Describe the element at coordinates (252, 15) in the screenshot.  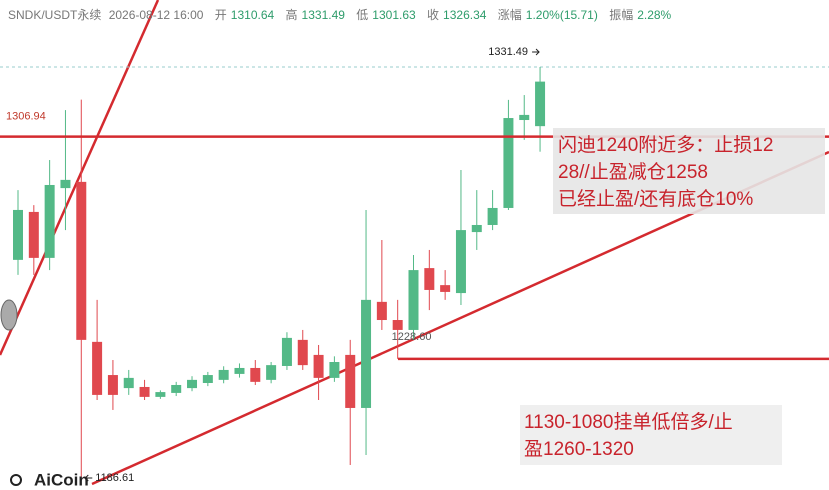
I see `open-value: 1310.64` at that location.